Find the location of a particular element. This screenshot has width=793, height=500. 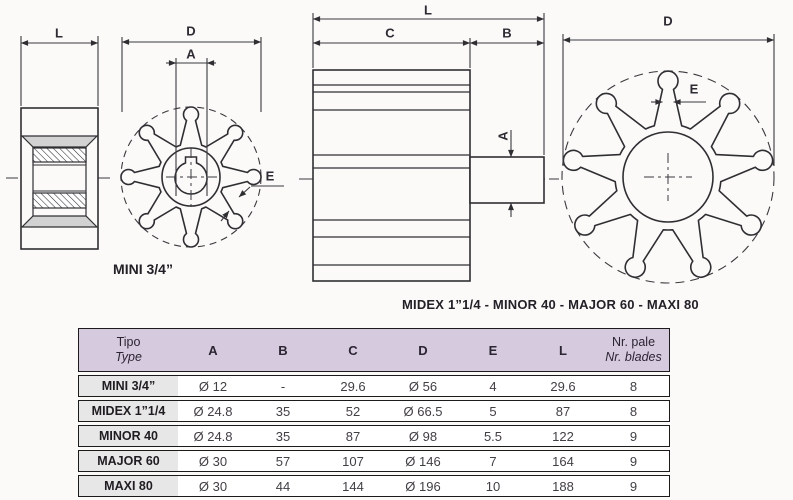

cell-value: 5.5 is located at coordinates (493, 436).